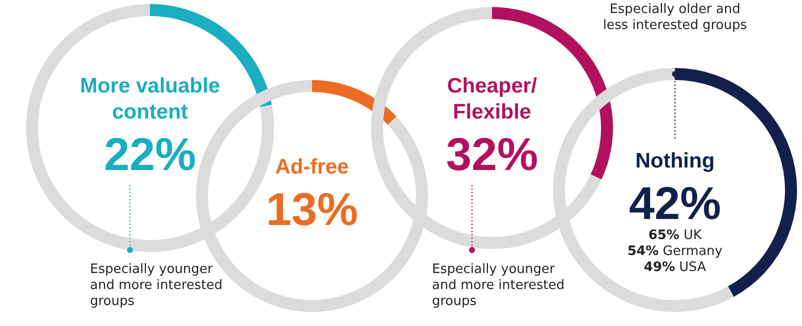 The width and height of the screenshot is (802, 326). What do you see at coordinates (675, 268) in the screenshot?
I see `text: 49% USA` at bounding box center [675, 268].